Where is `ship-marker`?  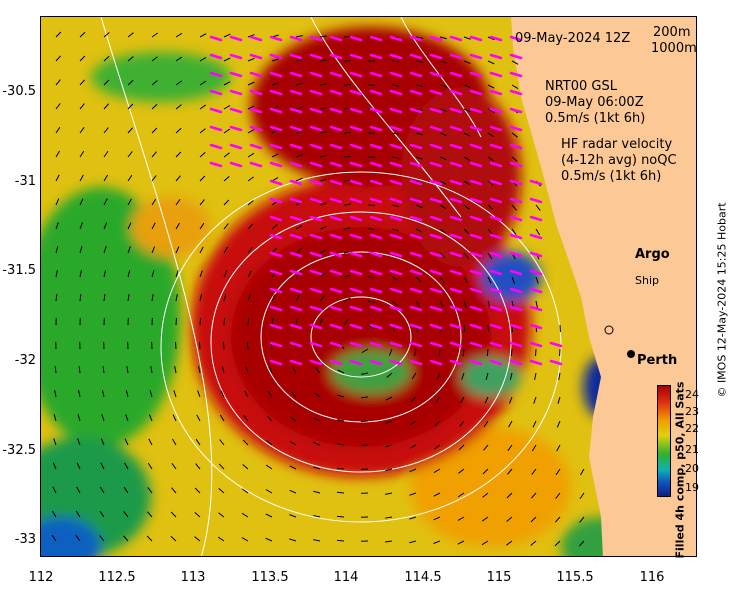
ship-marker is located at coordinates (609, 330).